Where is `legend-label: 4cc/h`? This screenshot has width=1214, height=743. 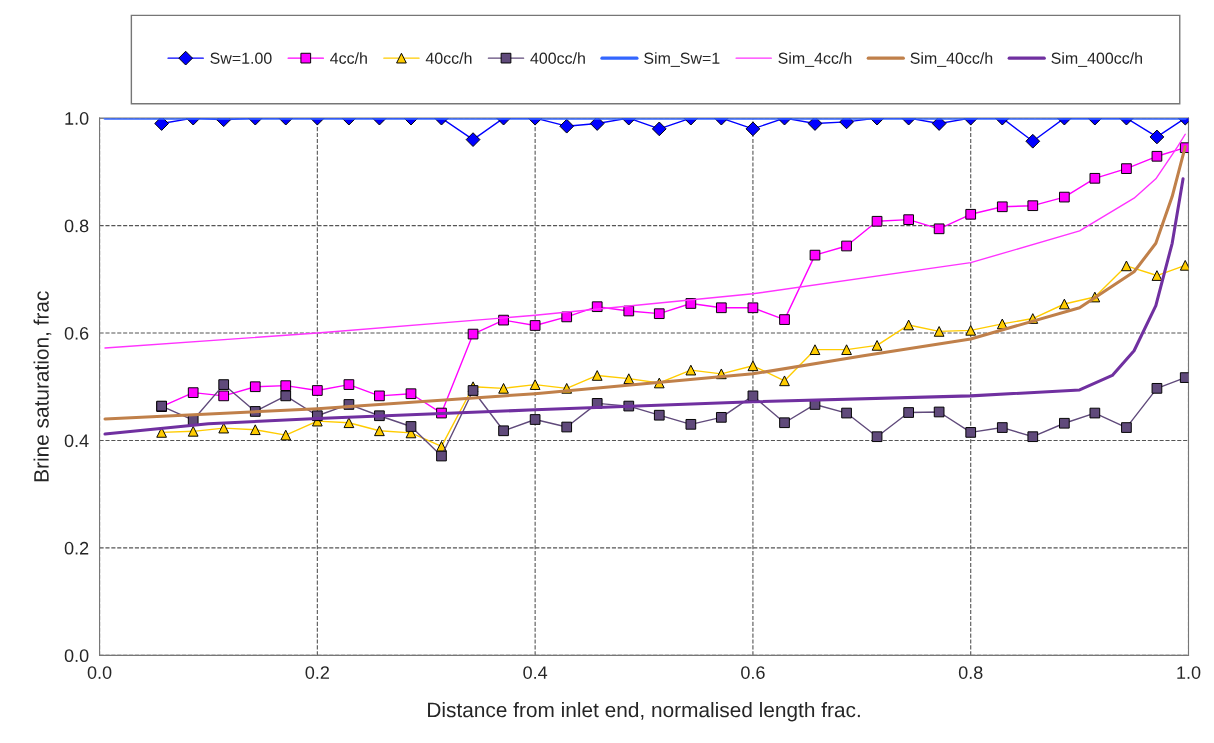 legend-label: 4cc/h is located at coordinates (348, 58).